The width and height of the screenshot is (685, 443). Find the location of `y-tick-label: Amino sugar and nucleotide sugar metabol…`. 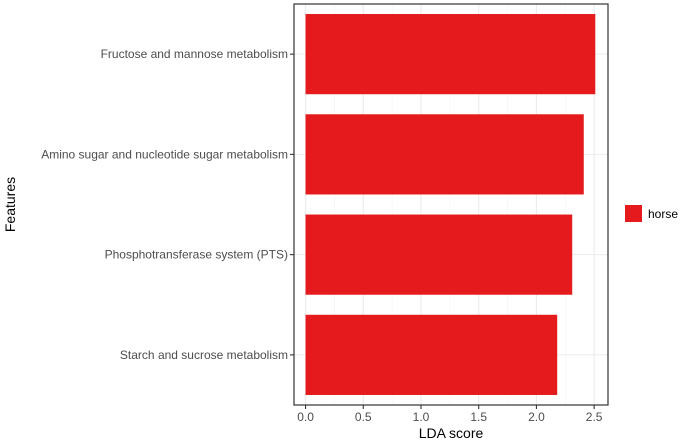

y-tick-label: Amino sugar and nucleotide sugar metabol… is located at coordinates (164, 154).